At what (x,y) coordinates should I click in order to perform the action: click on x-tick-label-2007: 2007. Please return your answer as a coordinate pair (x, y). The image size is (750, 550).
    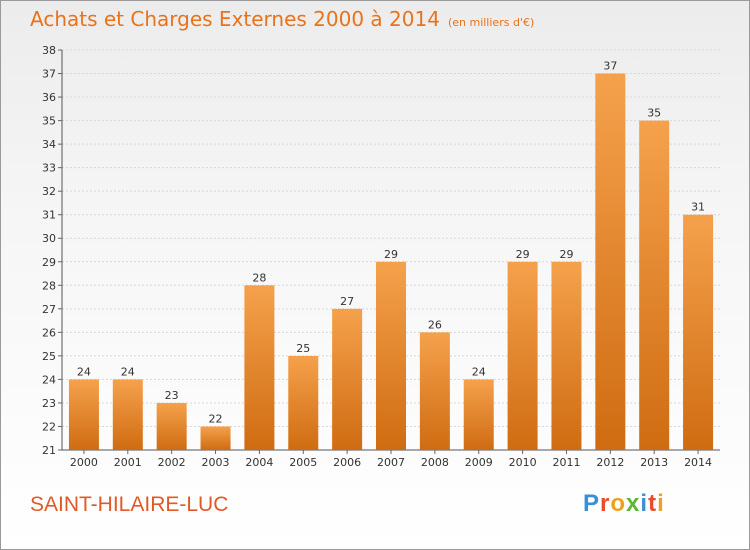
    Looking at the image, I should click on (391, 462).